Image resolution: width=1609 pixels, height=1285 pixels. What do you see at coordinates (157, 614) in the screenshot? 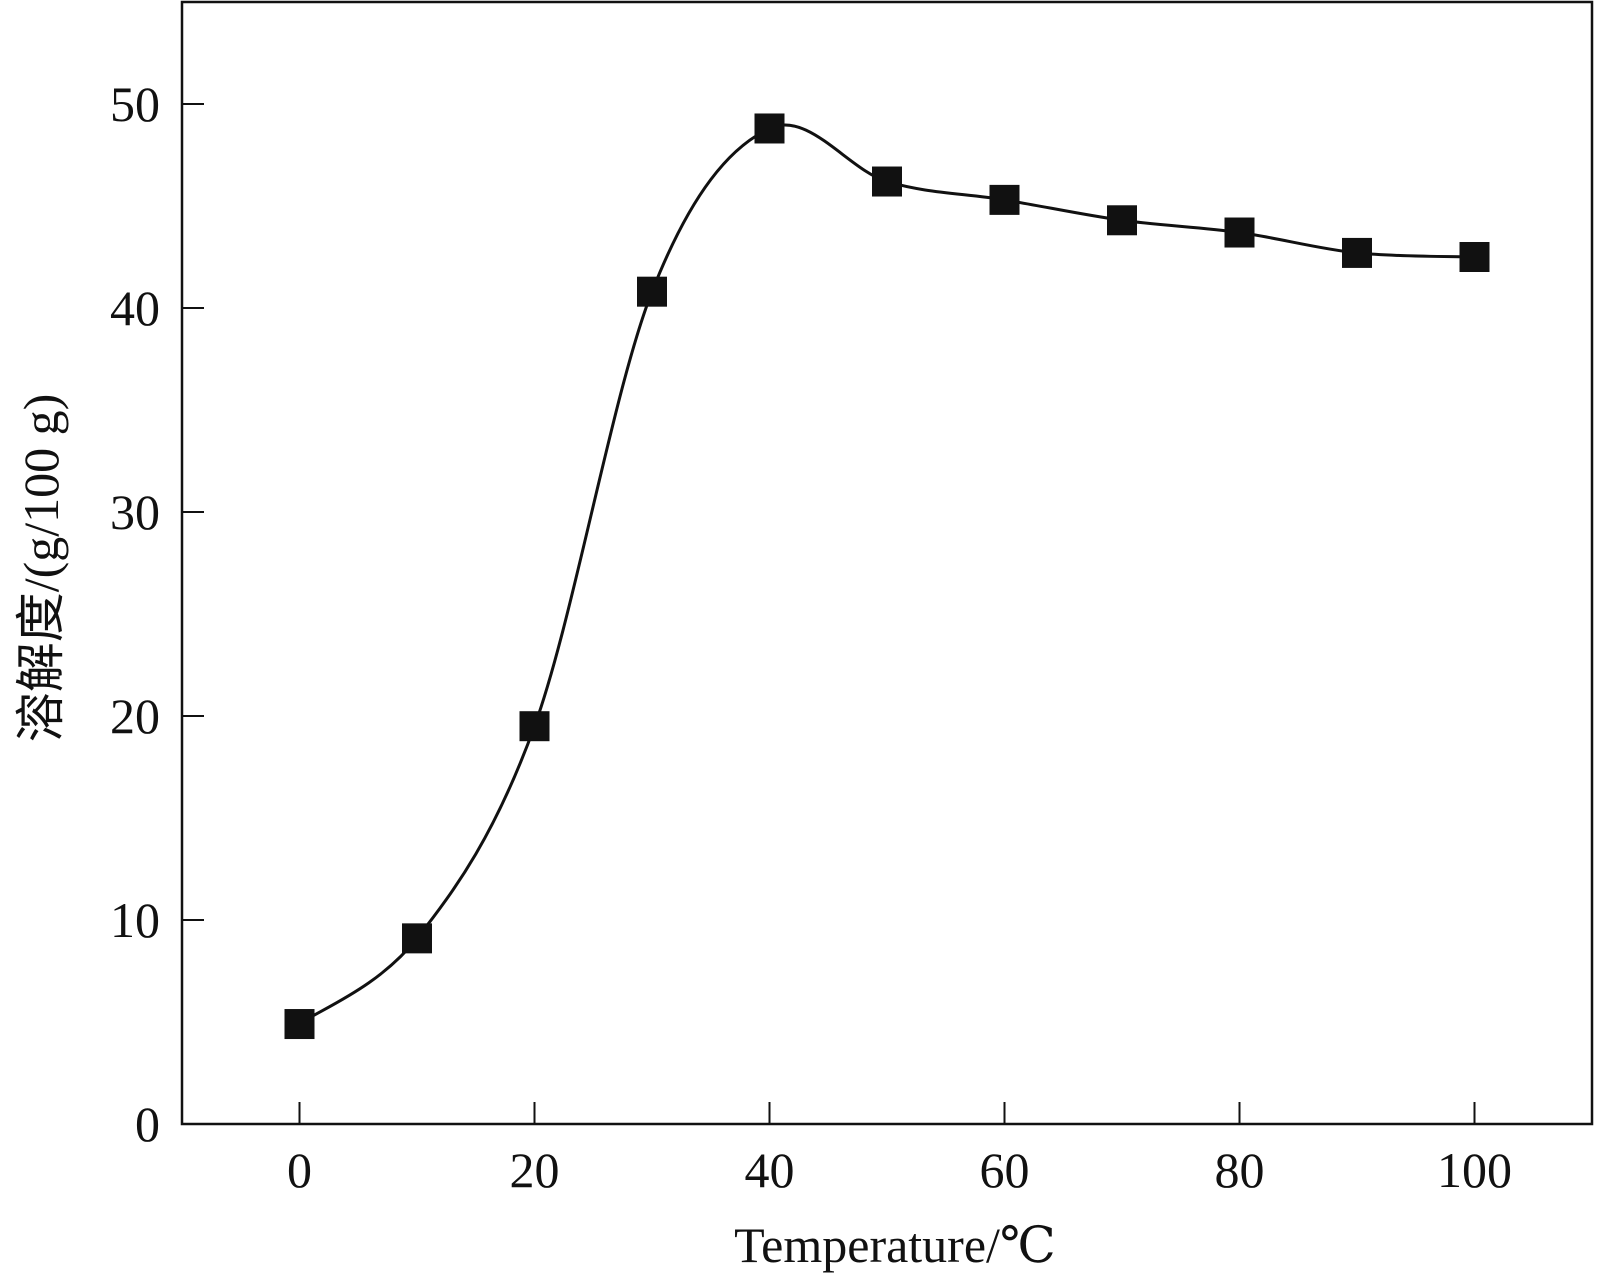
I see `y-axis-ticks: 0 10 20 30 40 50` at bounding box center [157, 614].